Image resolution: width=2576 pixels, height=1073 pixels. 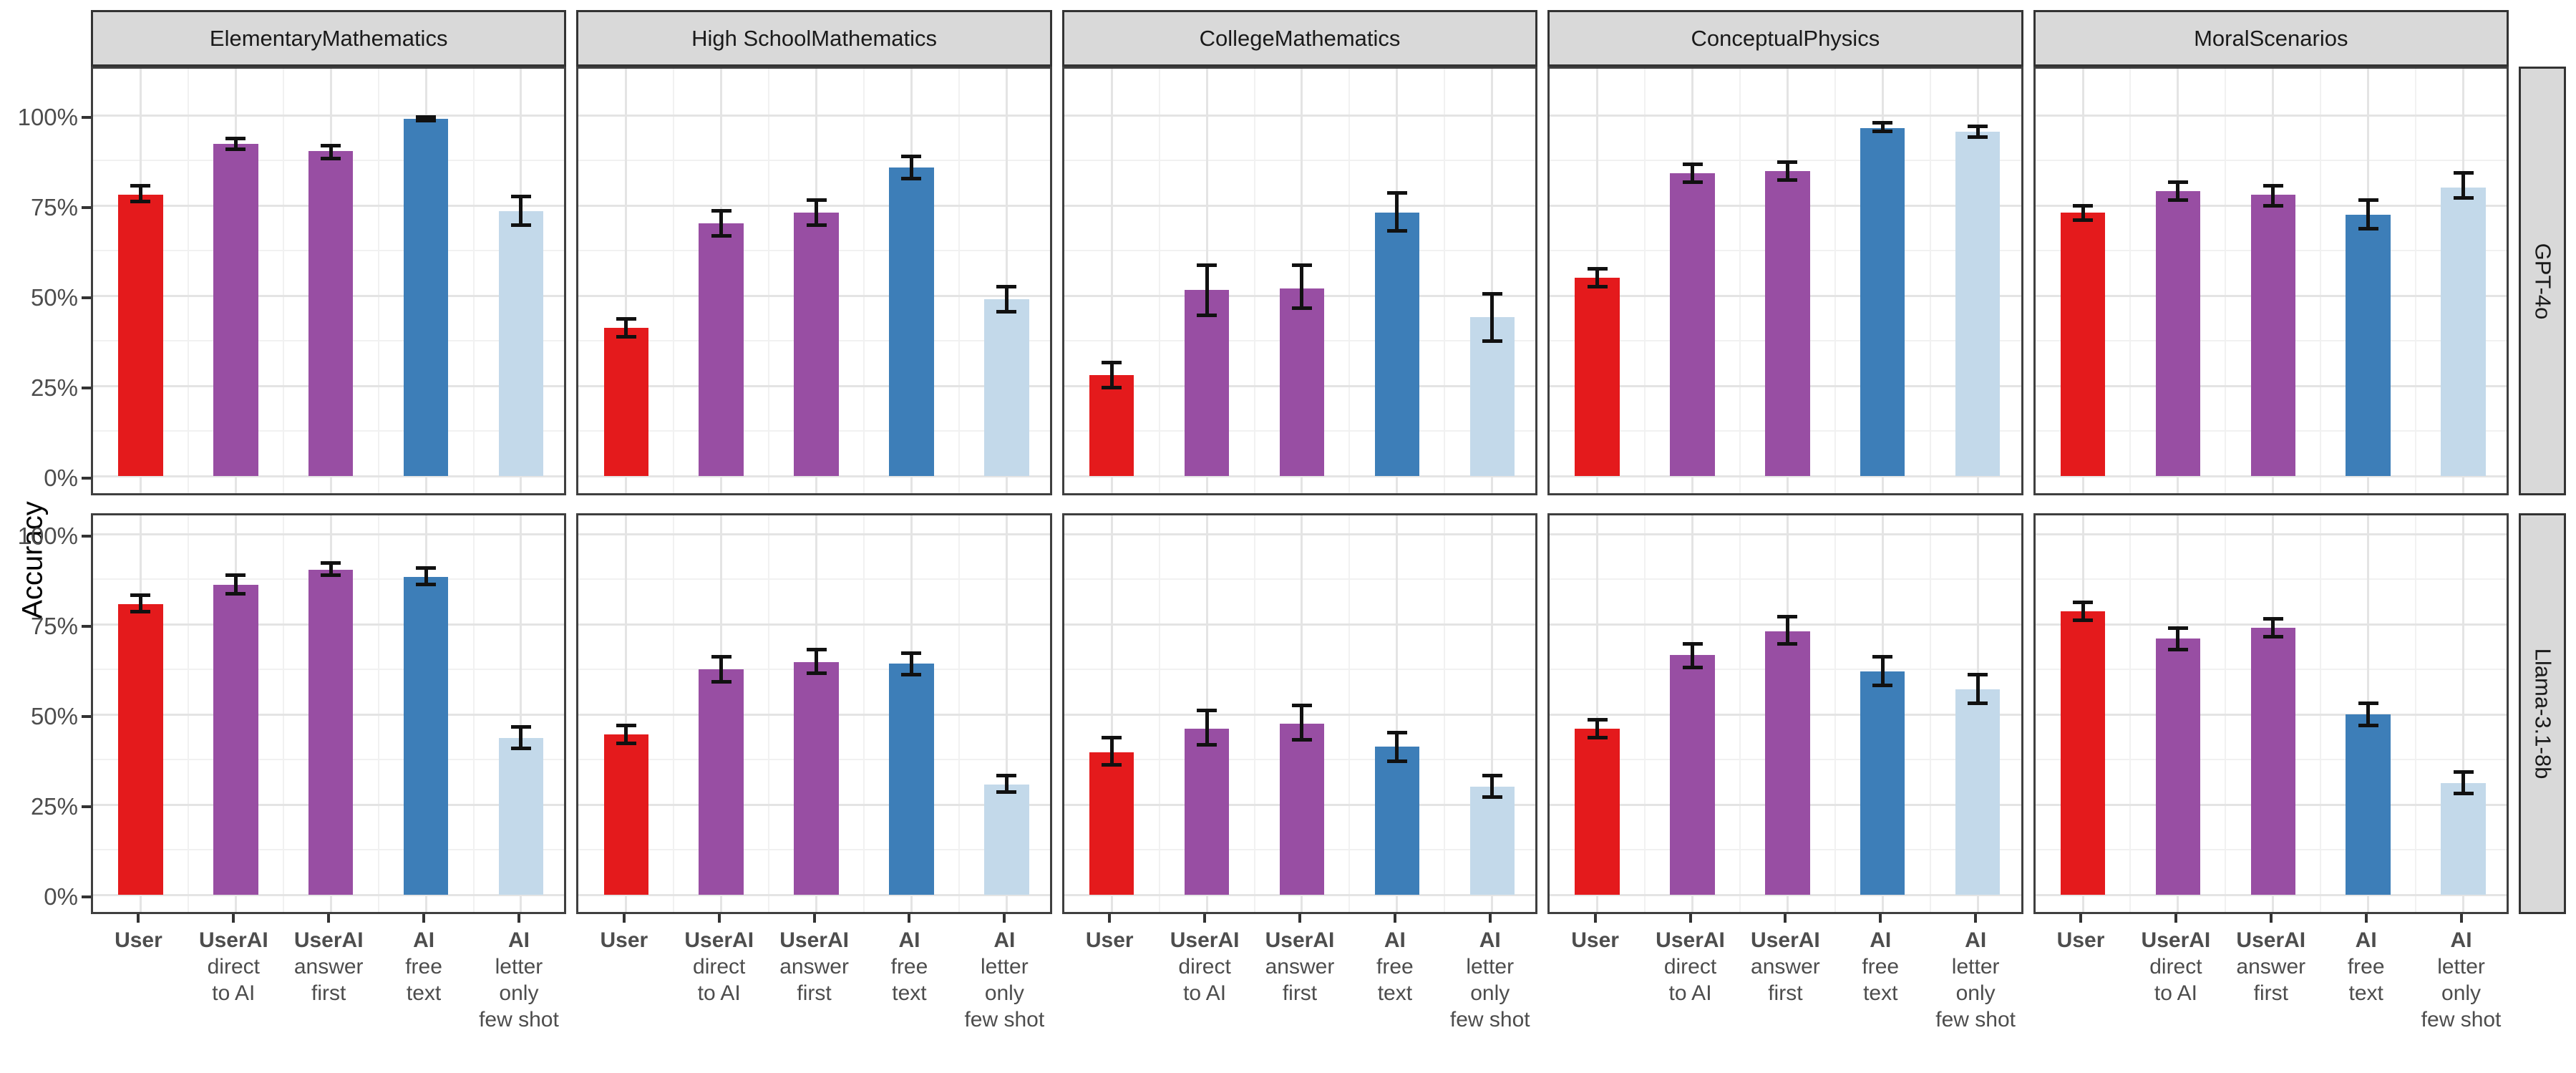 What do you see at coordinates (2080, 940) in the screenshot?
I see `x-axis-label: User` at bounding box center [2080, 940].